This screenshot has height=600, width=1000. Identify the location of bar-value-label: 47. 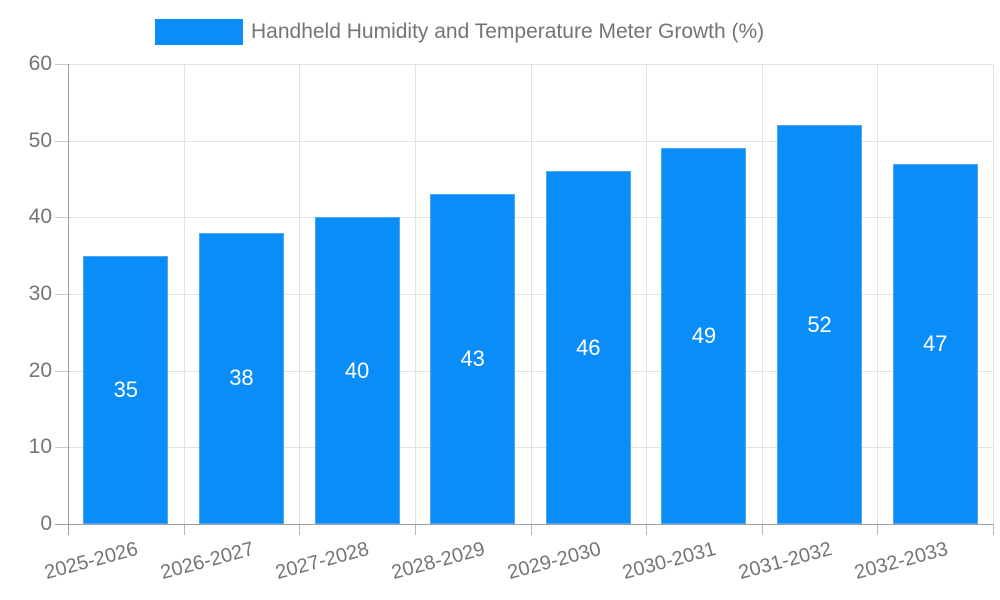
(935, 343).